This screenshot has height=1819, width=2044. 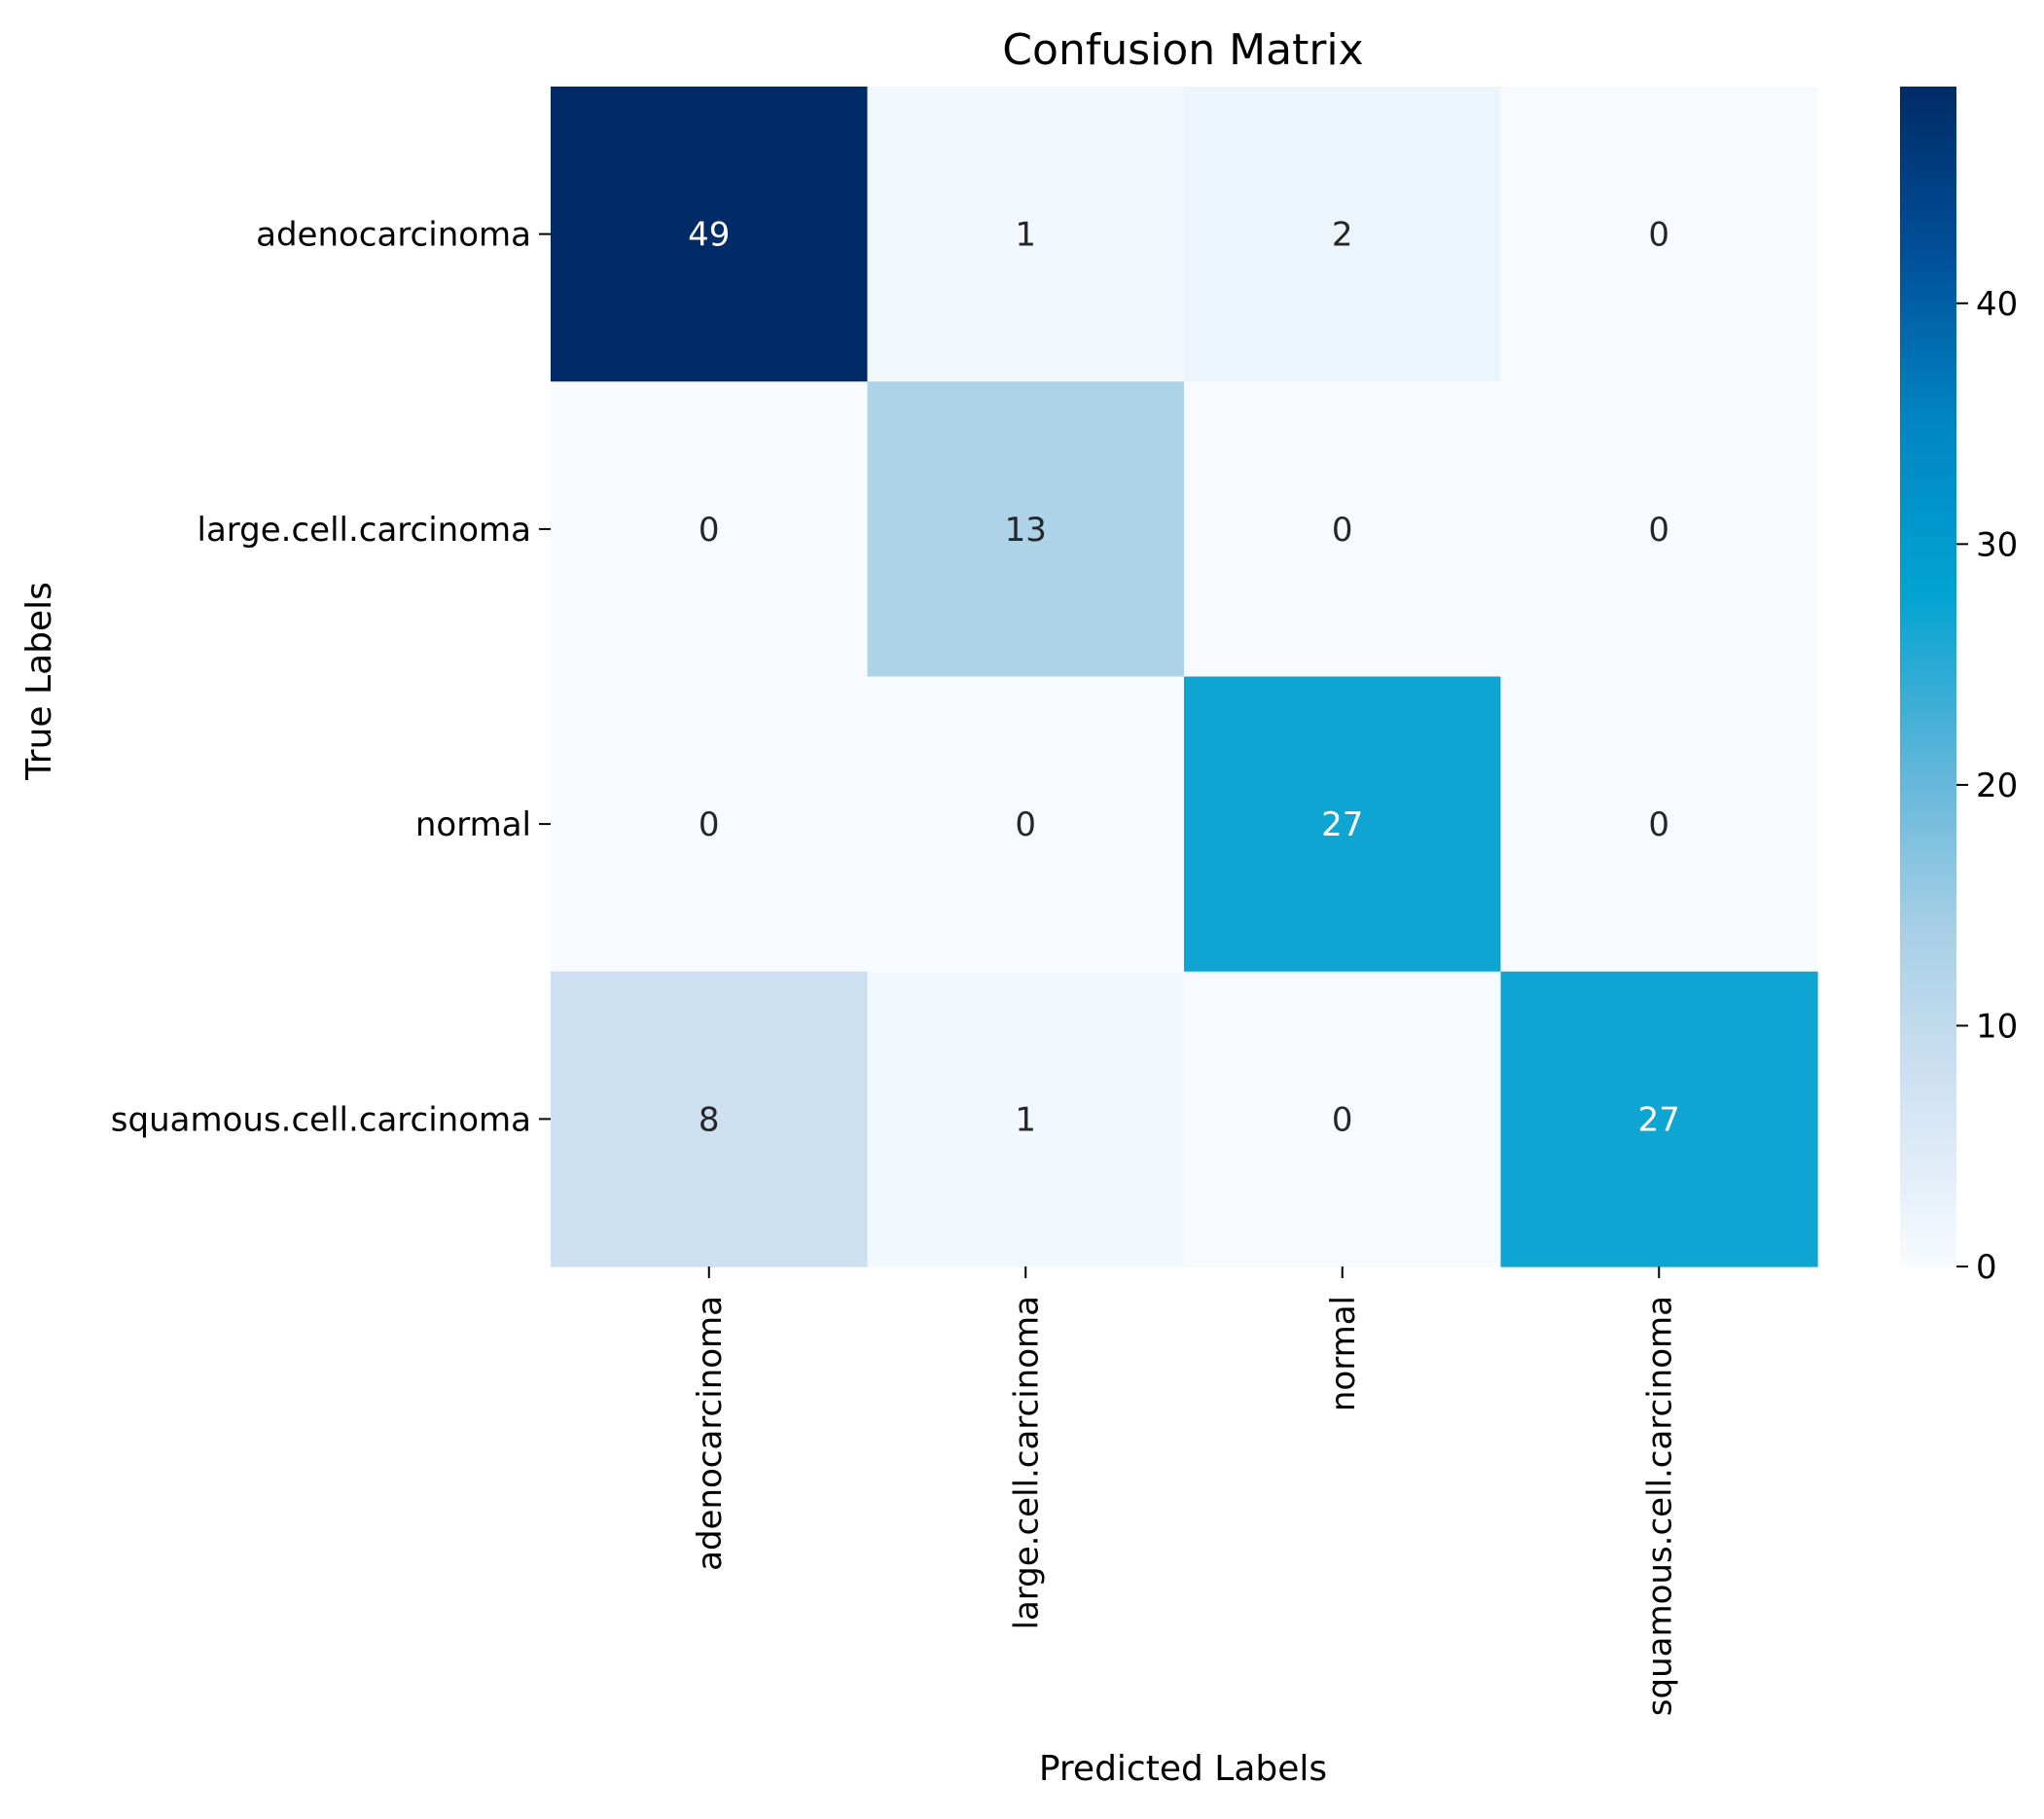 I want to click on cell-value-0-1: 1, so click(x=1026, y=235).